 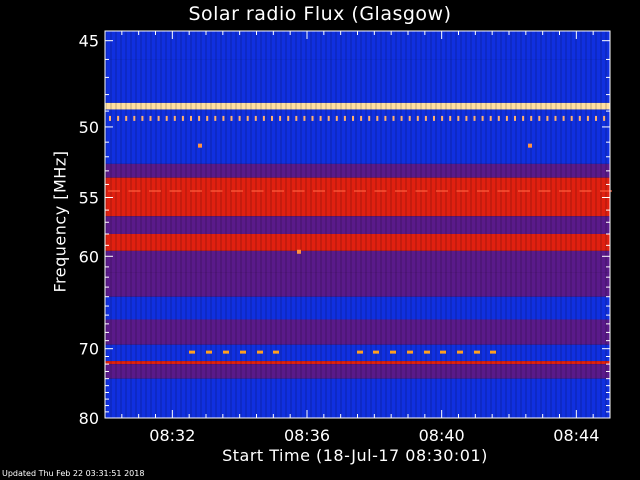 I want to click on y-axis-label: Frequency [MHz], so click(x=60, y=221).